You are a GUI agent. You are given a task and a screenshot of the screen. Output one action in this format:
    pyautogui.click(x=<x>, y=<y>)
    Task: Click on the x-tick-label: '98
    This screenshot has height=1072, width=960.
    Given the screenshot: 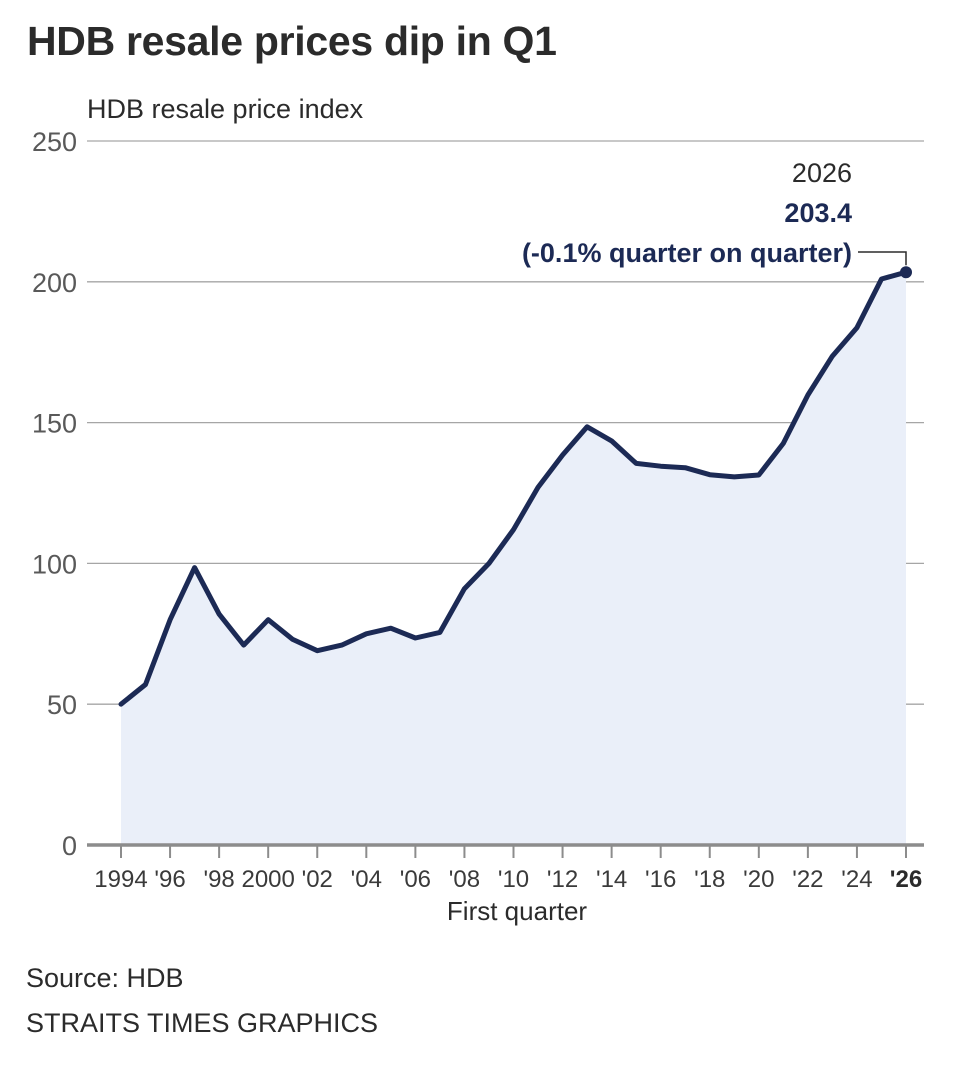 What is the action you would take?
    pyautogui.click(x=218, y=879)
    